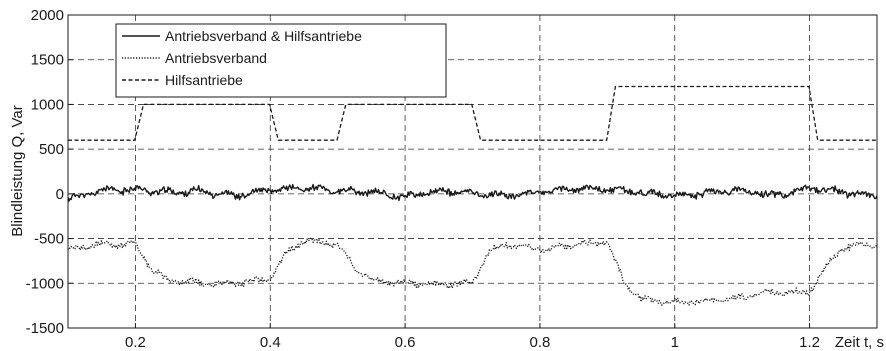 This screenshot has width=886, height=351. I want to click on x-tick-label: 0.6, so click(405, 342).